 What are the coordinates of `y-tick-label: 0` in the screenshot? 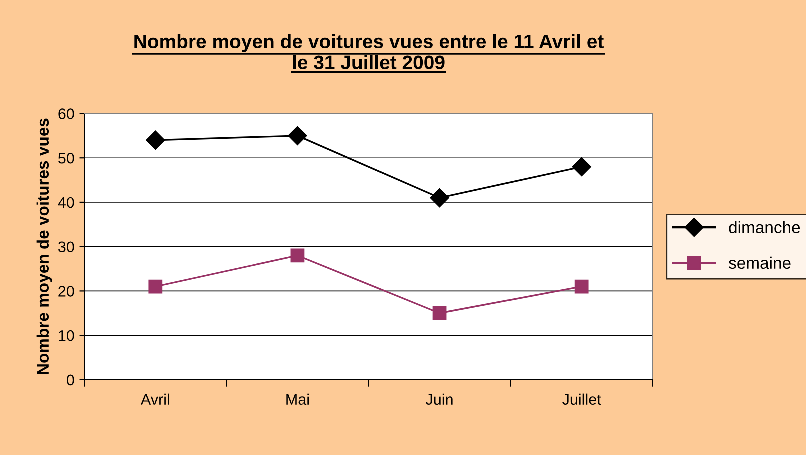 It's located at (70, 380).